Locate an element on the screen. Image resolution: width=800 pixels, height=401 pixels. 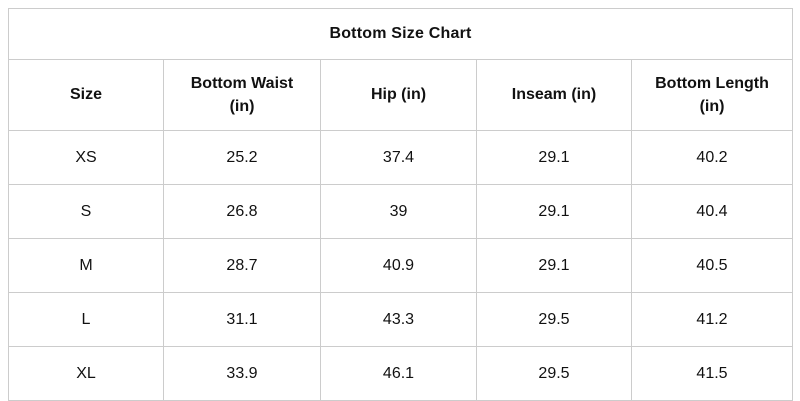
table-row-l: L 31.1 43.3 29.5 41.2 is located at coordinates (400, 319).